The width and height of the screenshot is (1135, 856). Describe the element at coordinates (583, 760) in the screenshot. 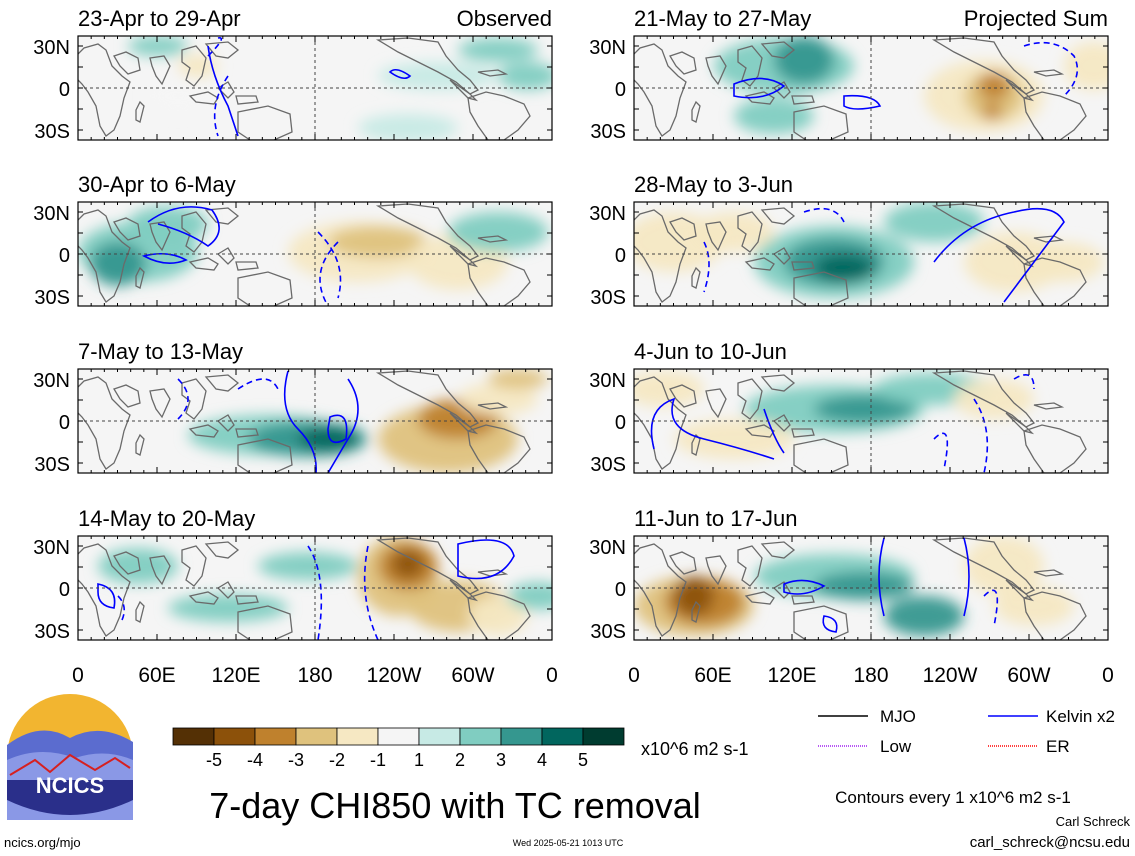

I see `colorbar-tick: 5` at that location.